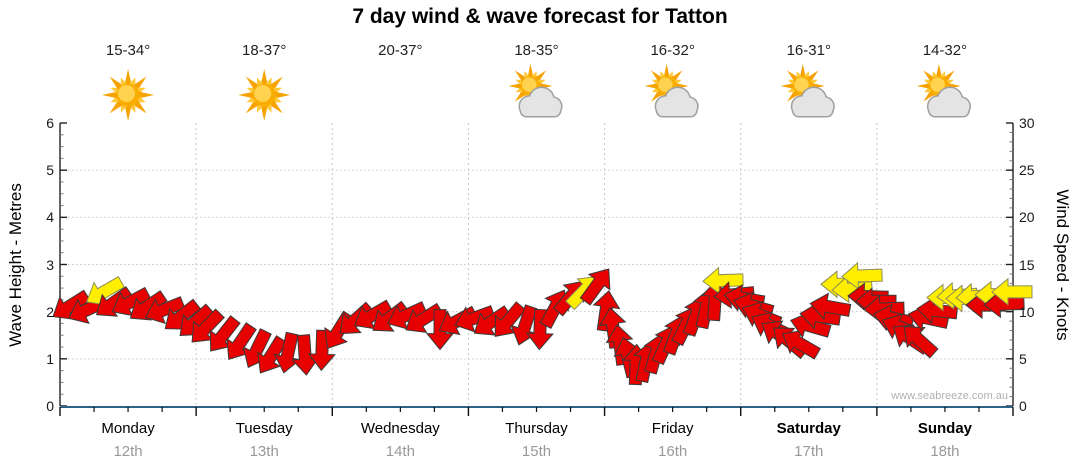  Describe the element at coordinates (1023, 358) in the screenshot. I see `right-axis-tick: 5` at that location.